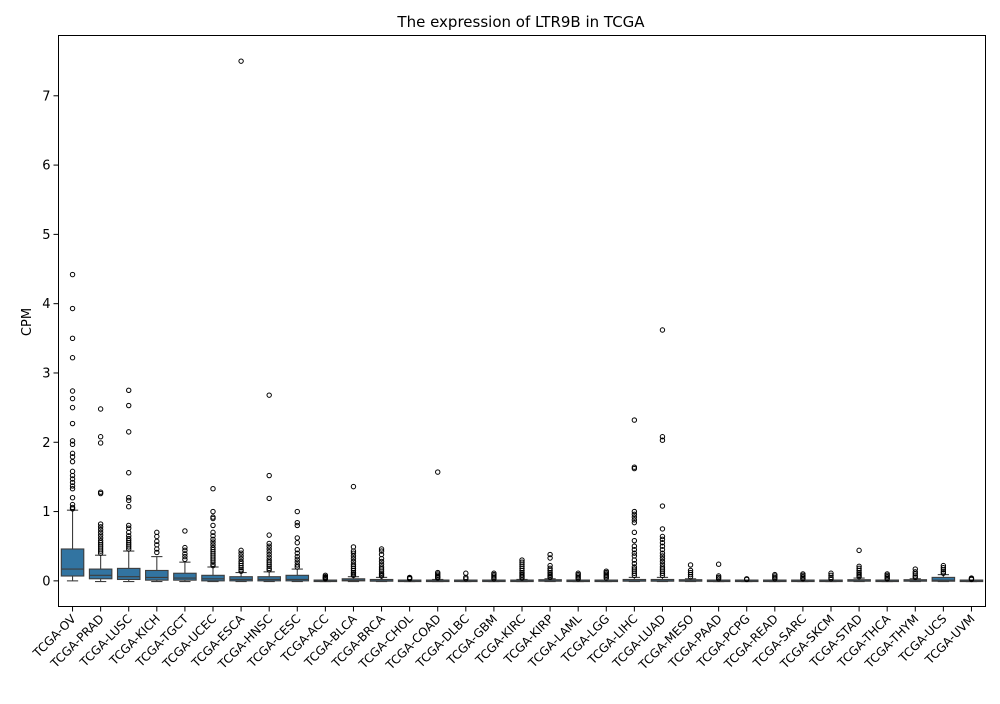 Image resolution: width=1000 pixels, height=704 pixels. What do you see at coordinates (46, 96) in the screenshot?
I see `y-tick-label: 7` at bounding box center [46, 96].